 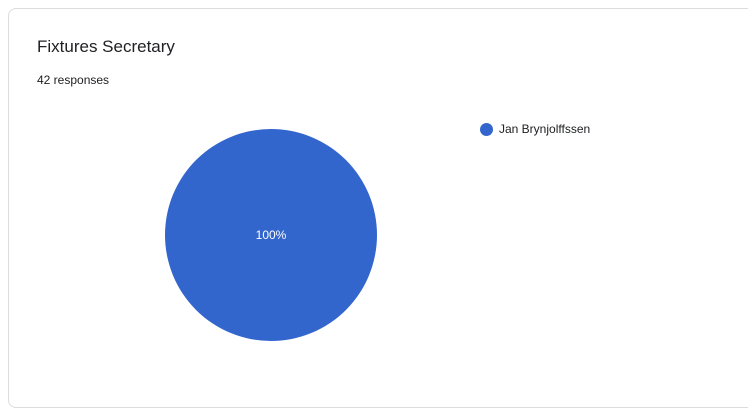 What do you see at coordinates (73, 80) in the screenshot?
I see `response-count: 42 responses` at bounding box center [73, 80].